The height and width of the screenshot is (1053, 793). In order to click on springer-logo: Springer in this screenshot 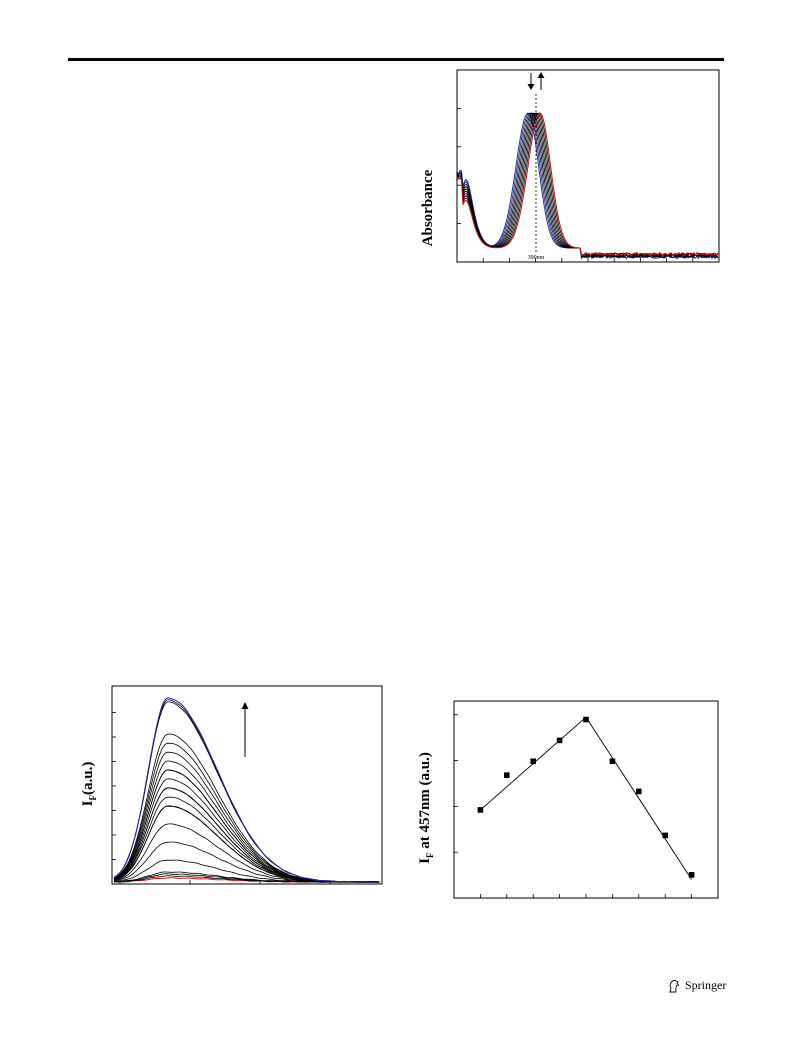, I will do `click(697, 985)`.